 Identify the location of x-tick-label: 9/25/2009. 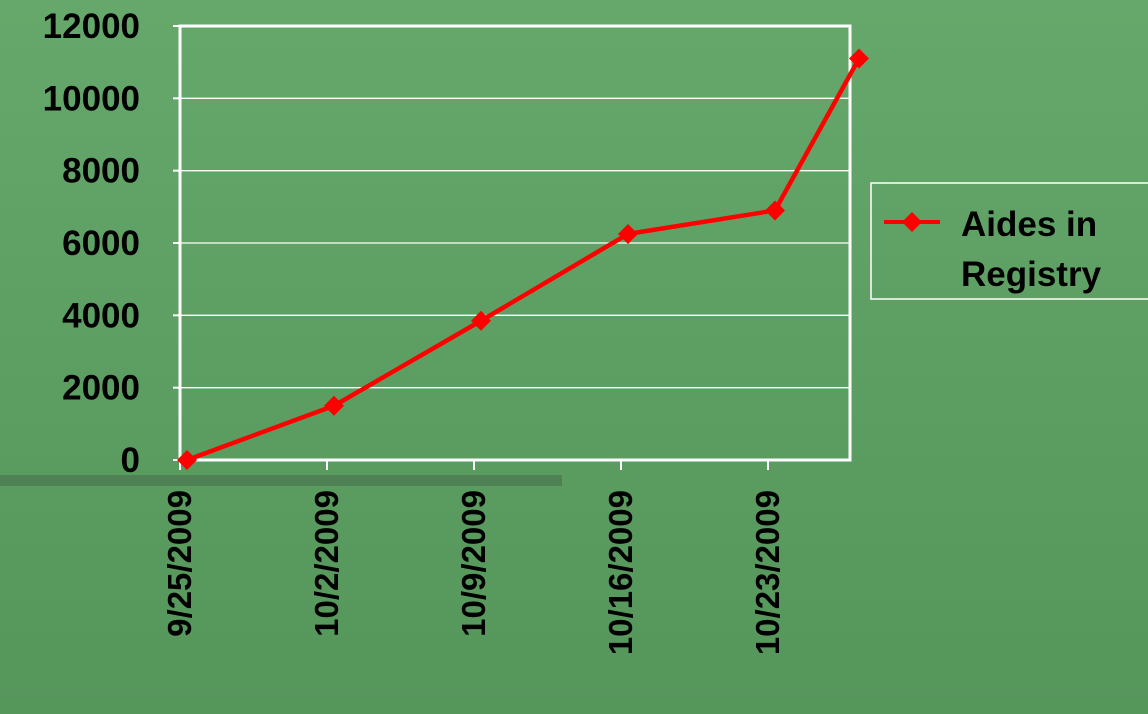
(179, 563).